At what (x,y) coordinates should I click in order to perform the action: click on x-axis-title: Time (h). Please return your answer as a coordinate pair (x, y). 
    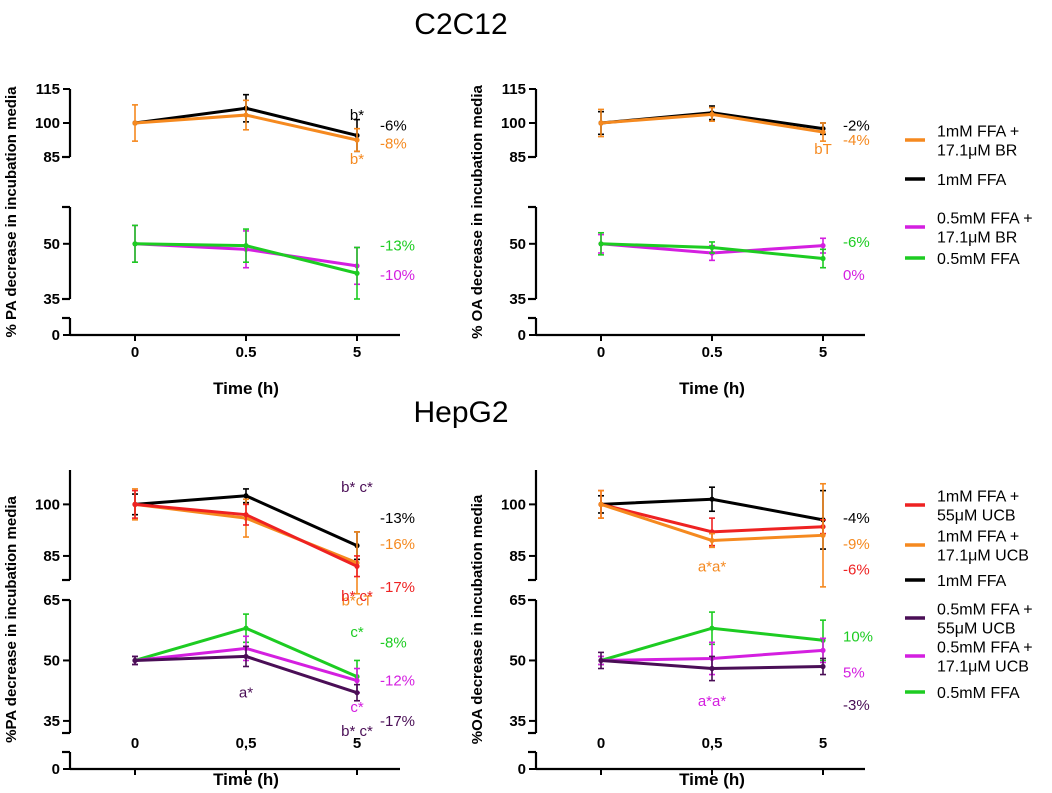
    Looking at the image, I should click on (246, 779).